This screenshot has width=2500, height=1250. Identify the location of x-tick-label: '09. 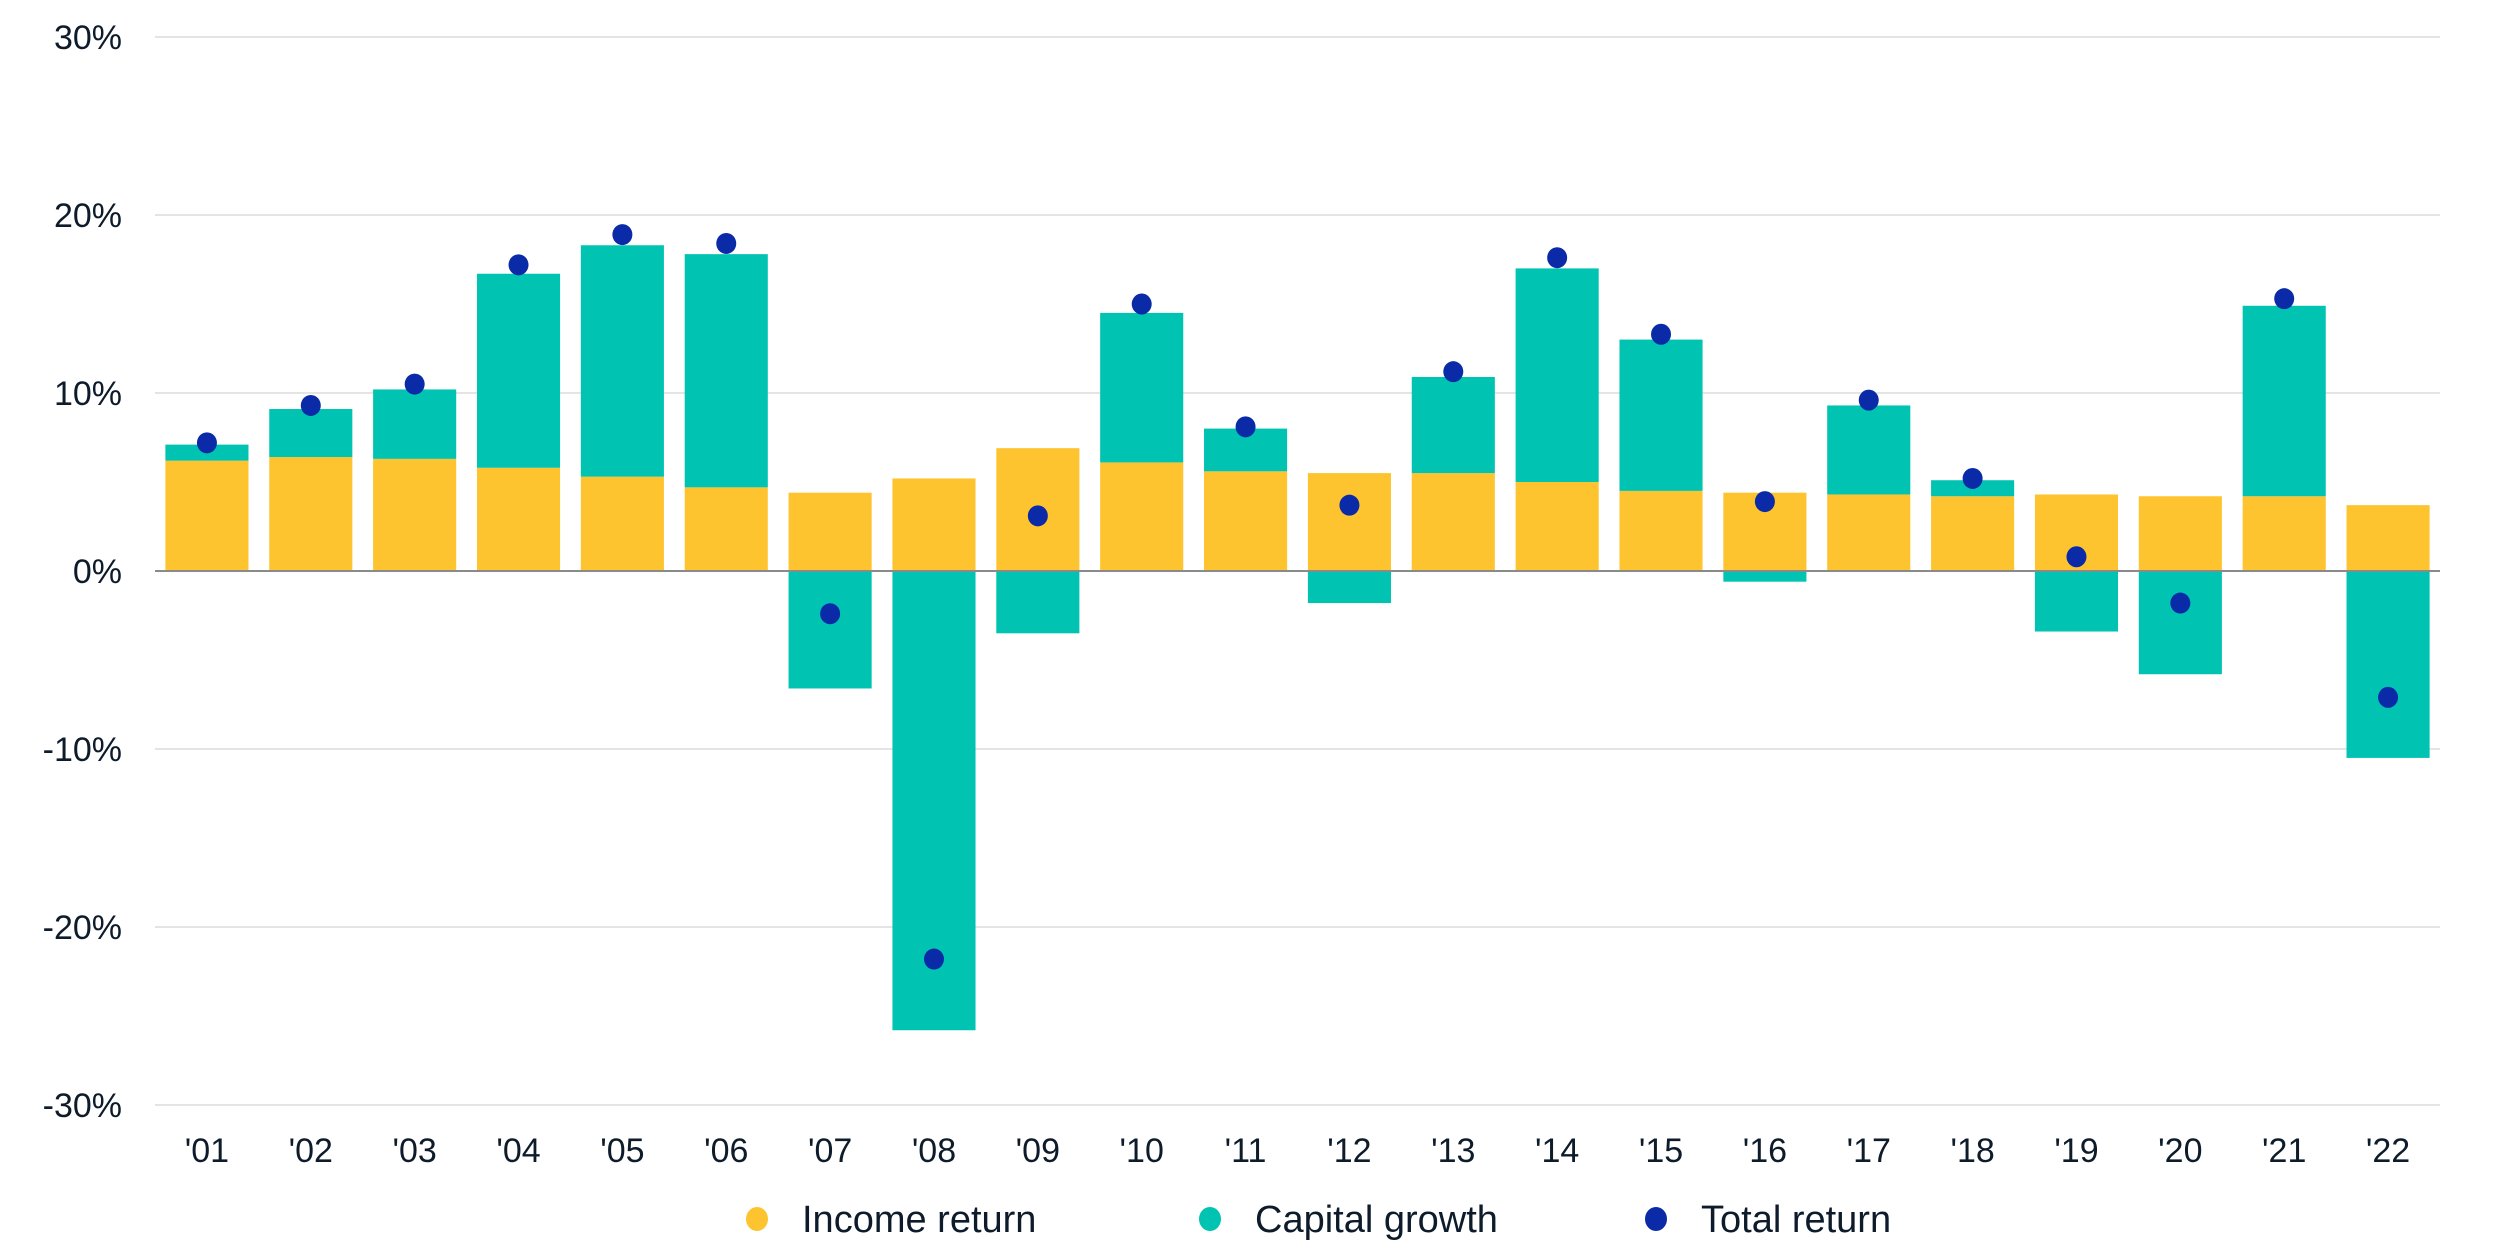
(1038, 1151).